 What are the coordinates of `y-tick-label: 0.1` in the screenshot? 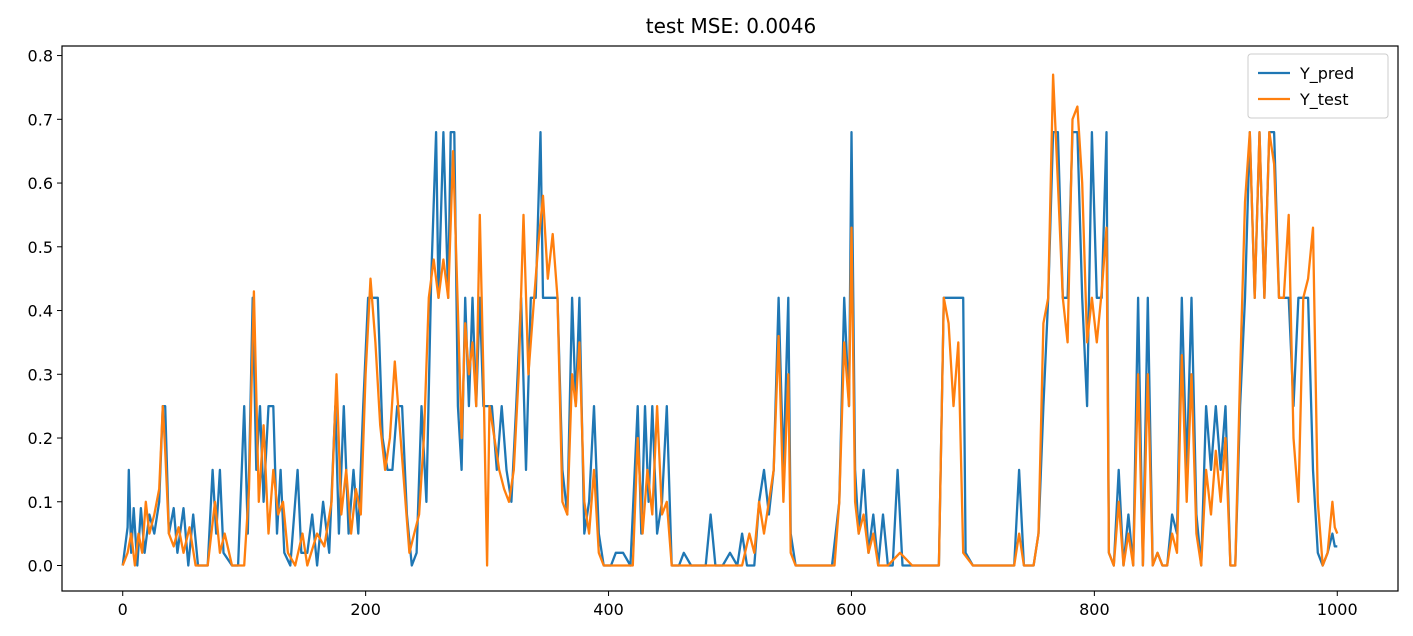 It's located at (40, 502).